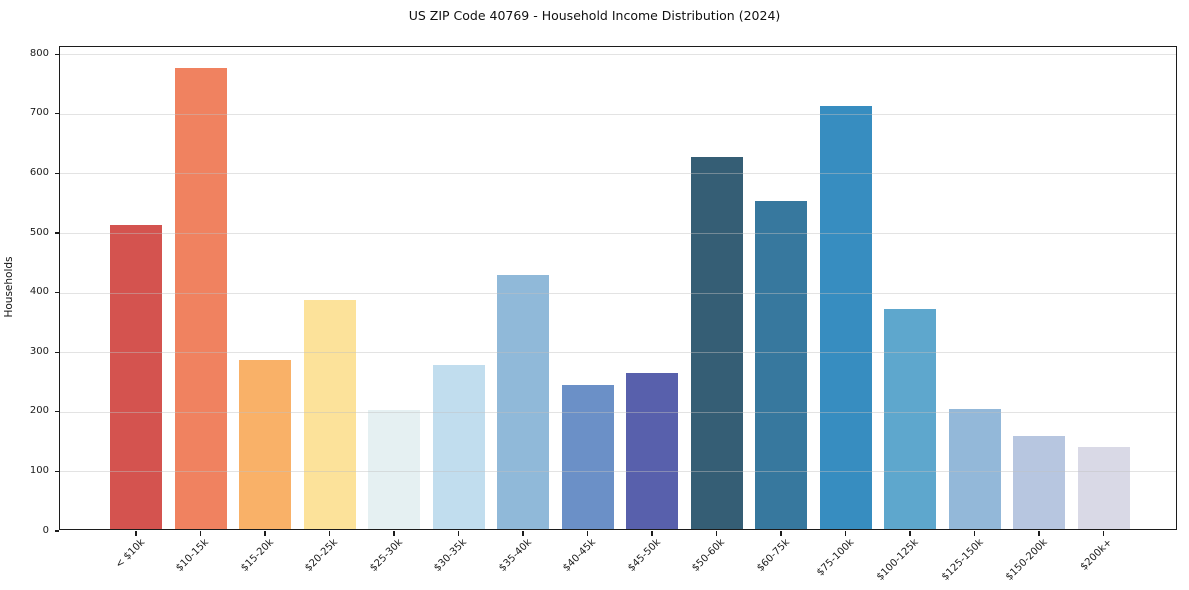 The width and height of the screenshot is (1189, 590). Describe the element at coordinates (1096, 555) in the screenshot. I see `x-tick-label: $200k+` at that location.